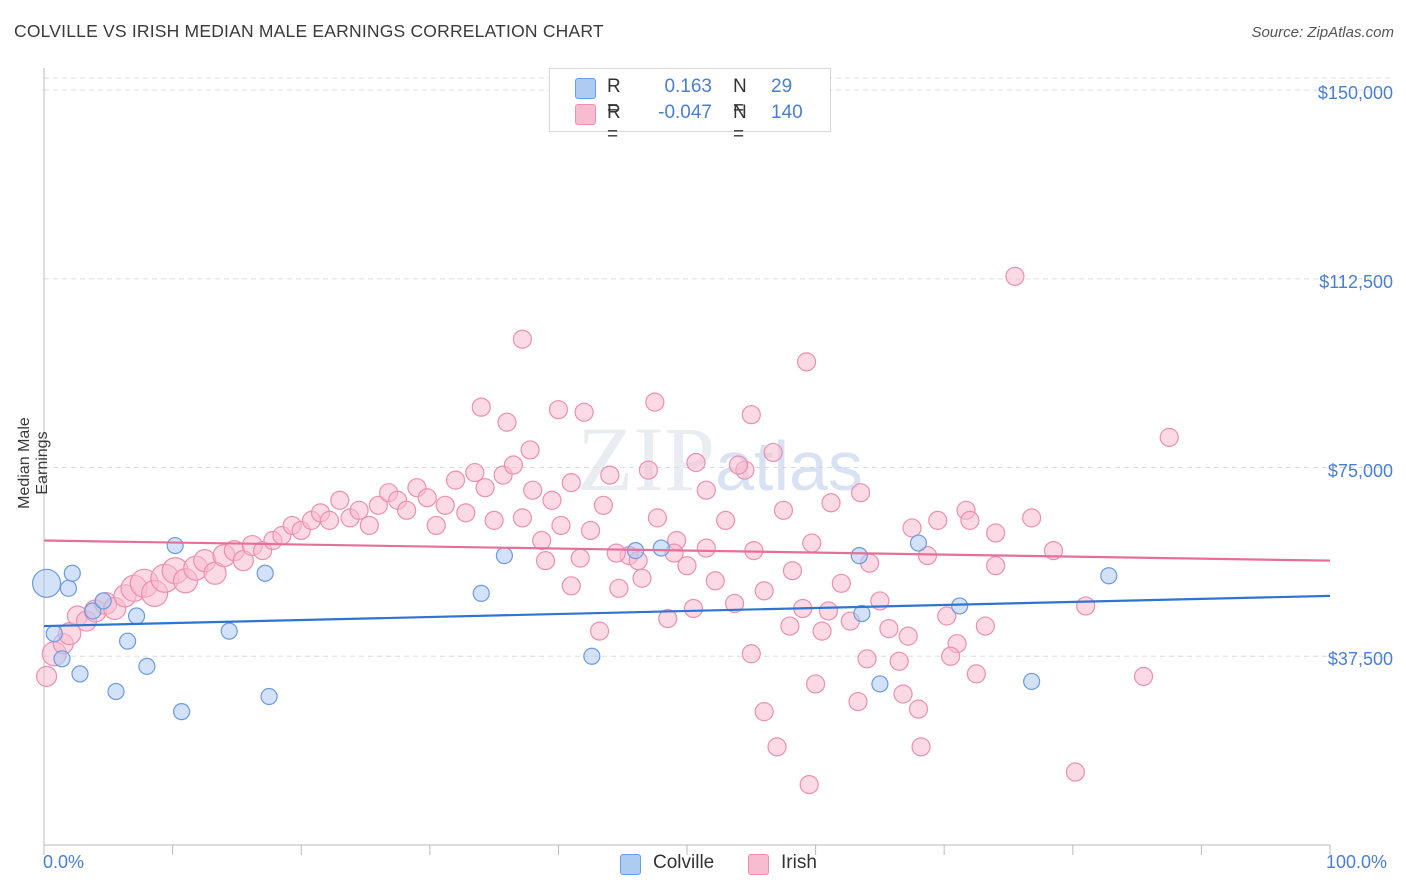 This screenshot has height=892, width=1406. What do you see at coordinates (1360, 470) in the screenshot?
I see `y-tick-label: $75,000` at bounding box center [1360, 470].